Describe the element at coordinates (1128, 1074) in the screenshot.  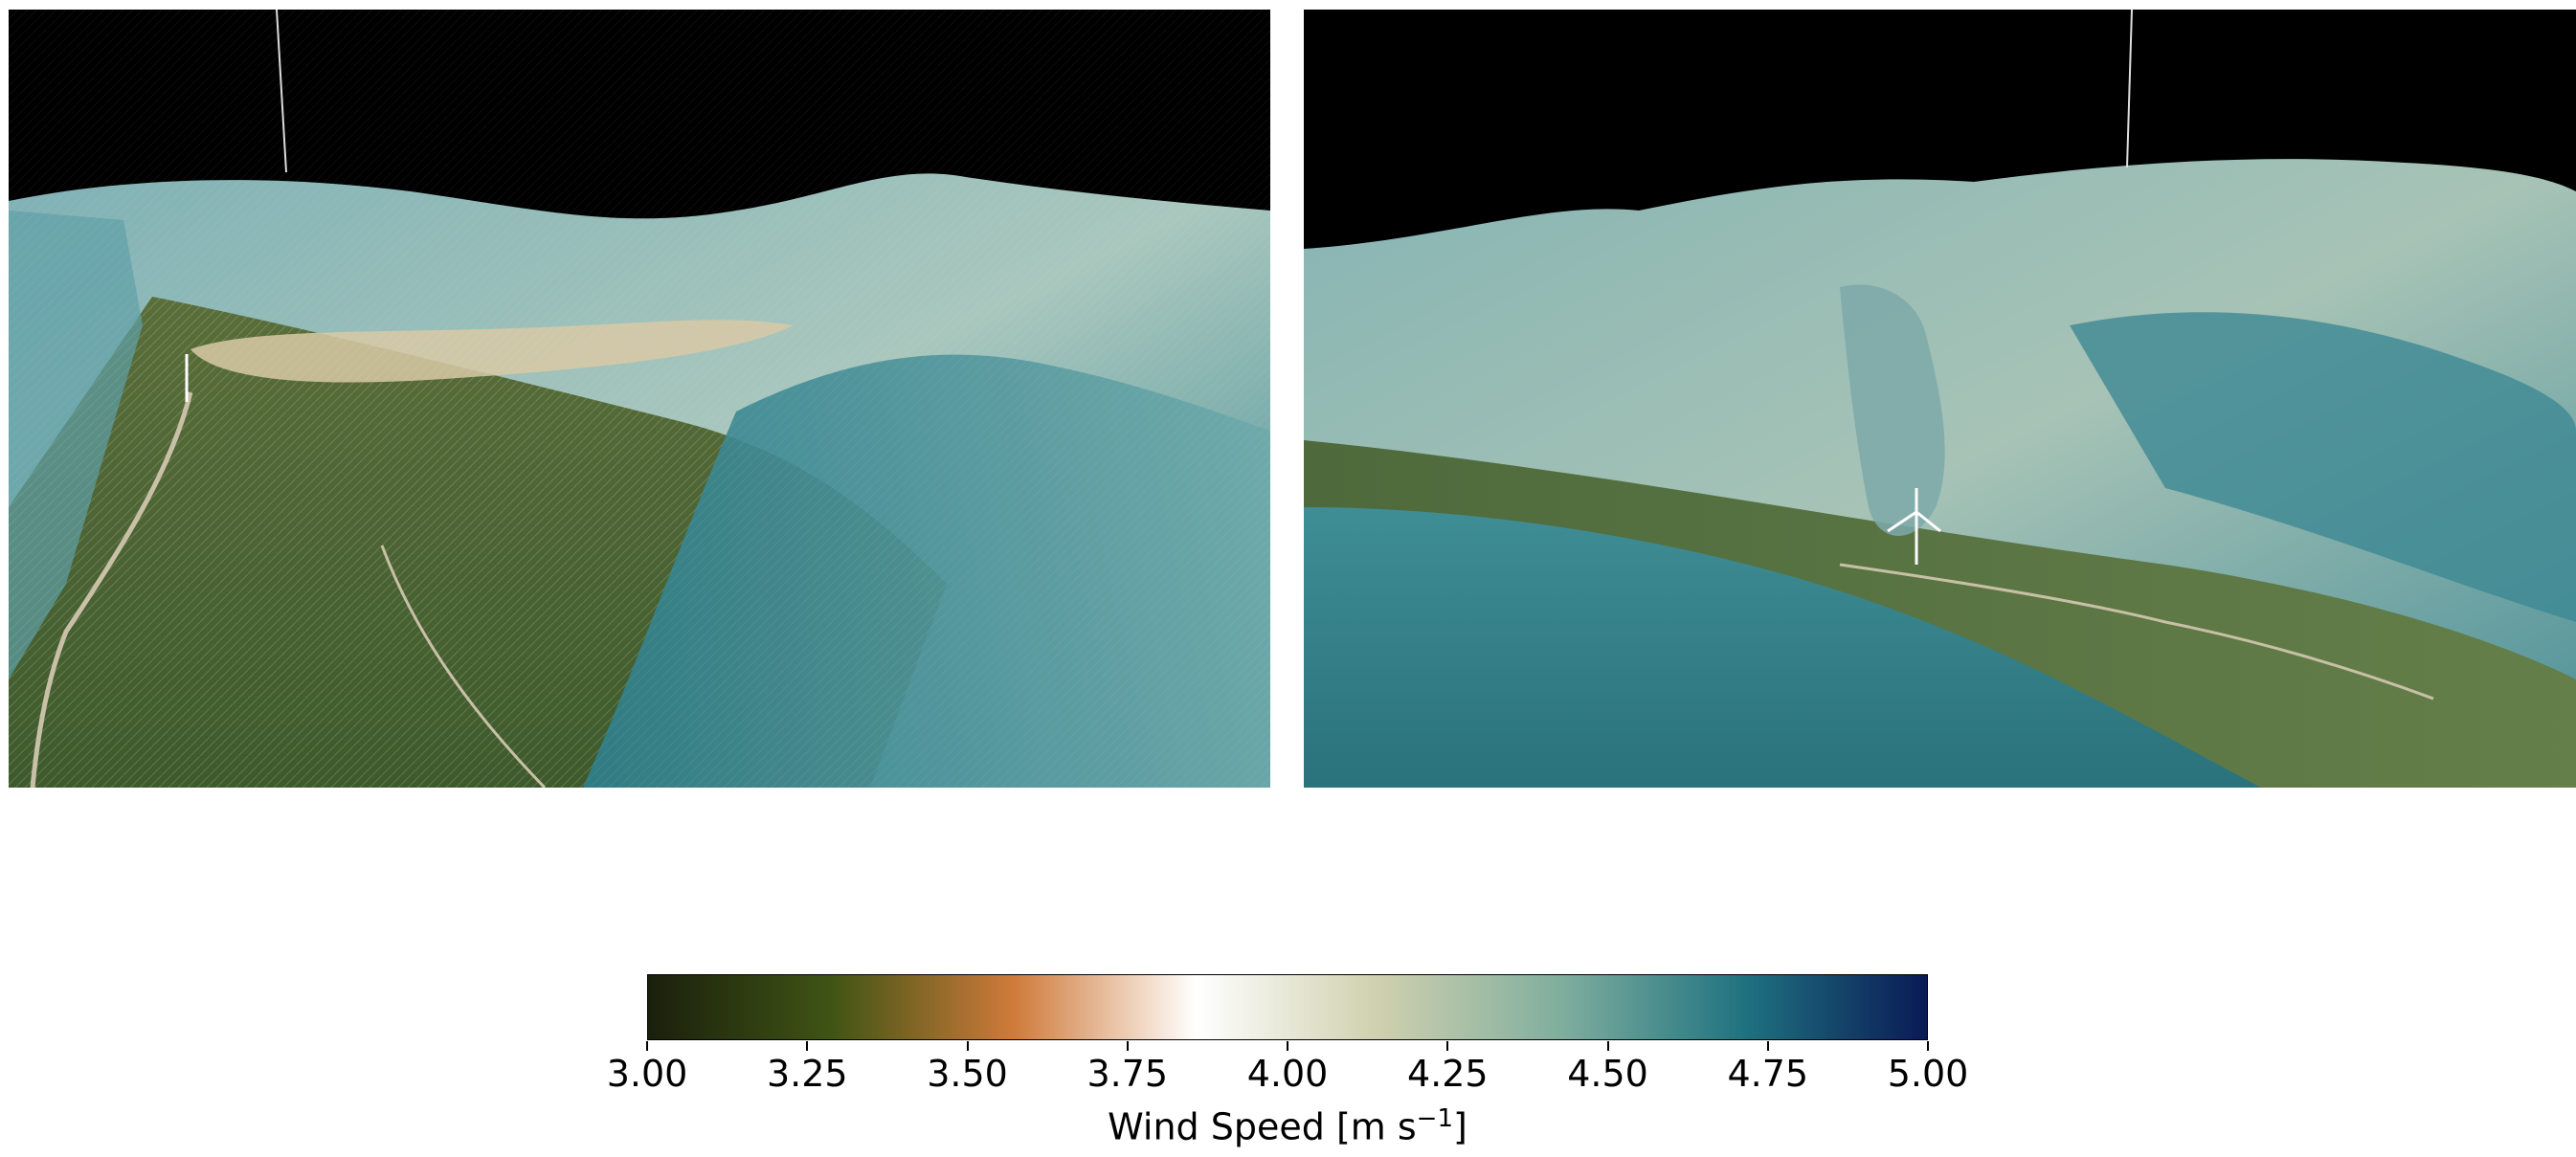
I see `colorbar-tick-label: 3.75` at that location.